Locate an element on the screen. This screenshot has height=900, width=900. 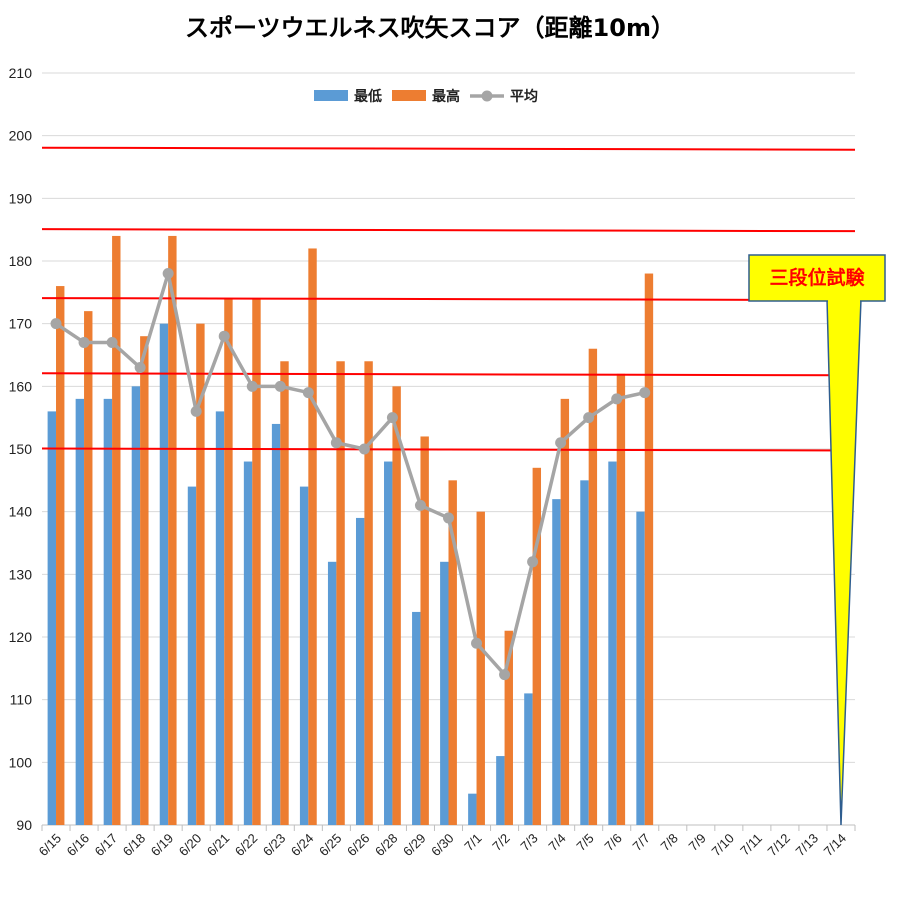
x-tick-label: 7/1 is located at coordinates (472, 842).